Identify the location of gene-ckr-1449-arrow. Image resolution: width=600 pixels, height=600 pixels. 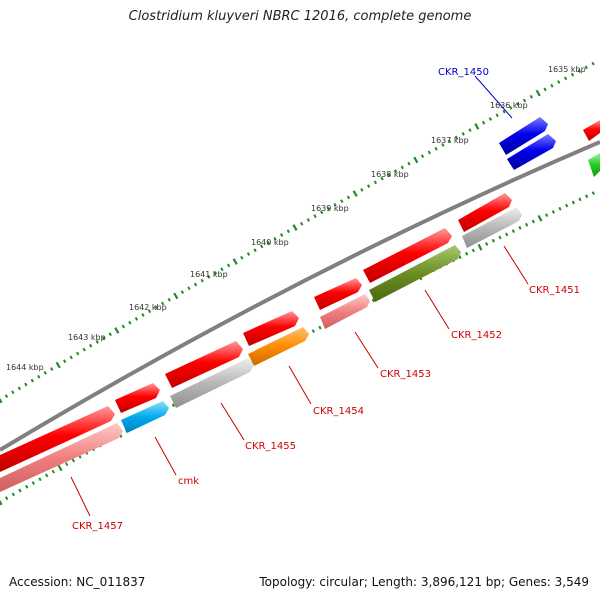
(531, 152).